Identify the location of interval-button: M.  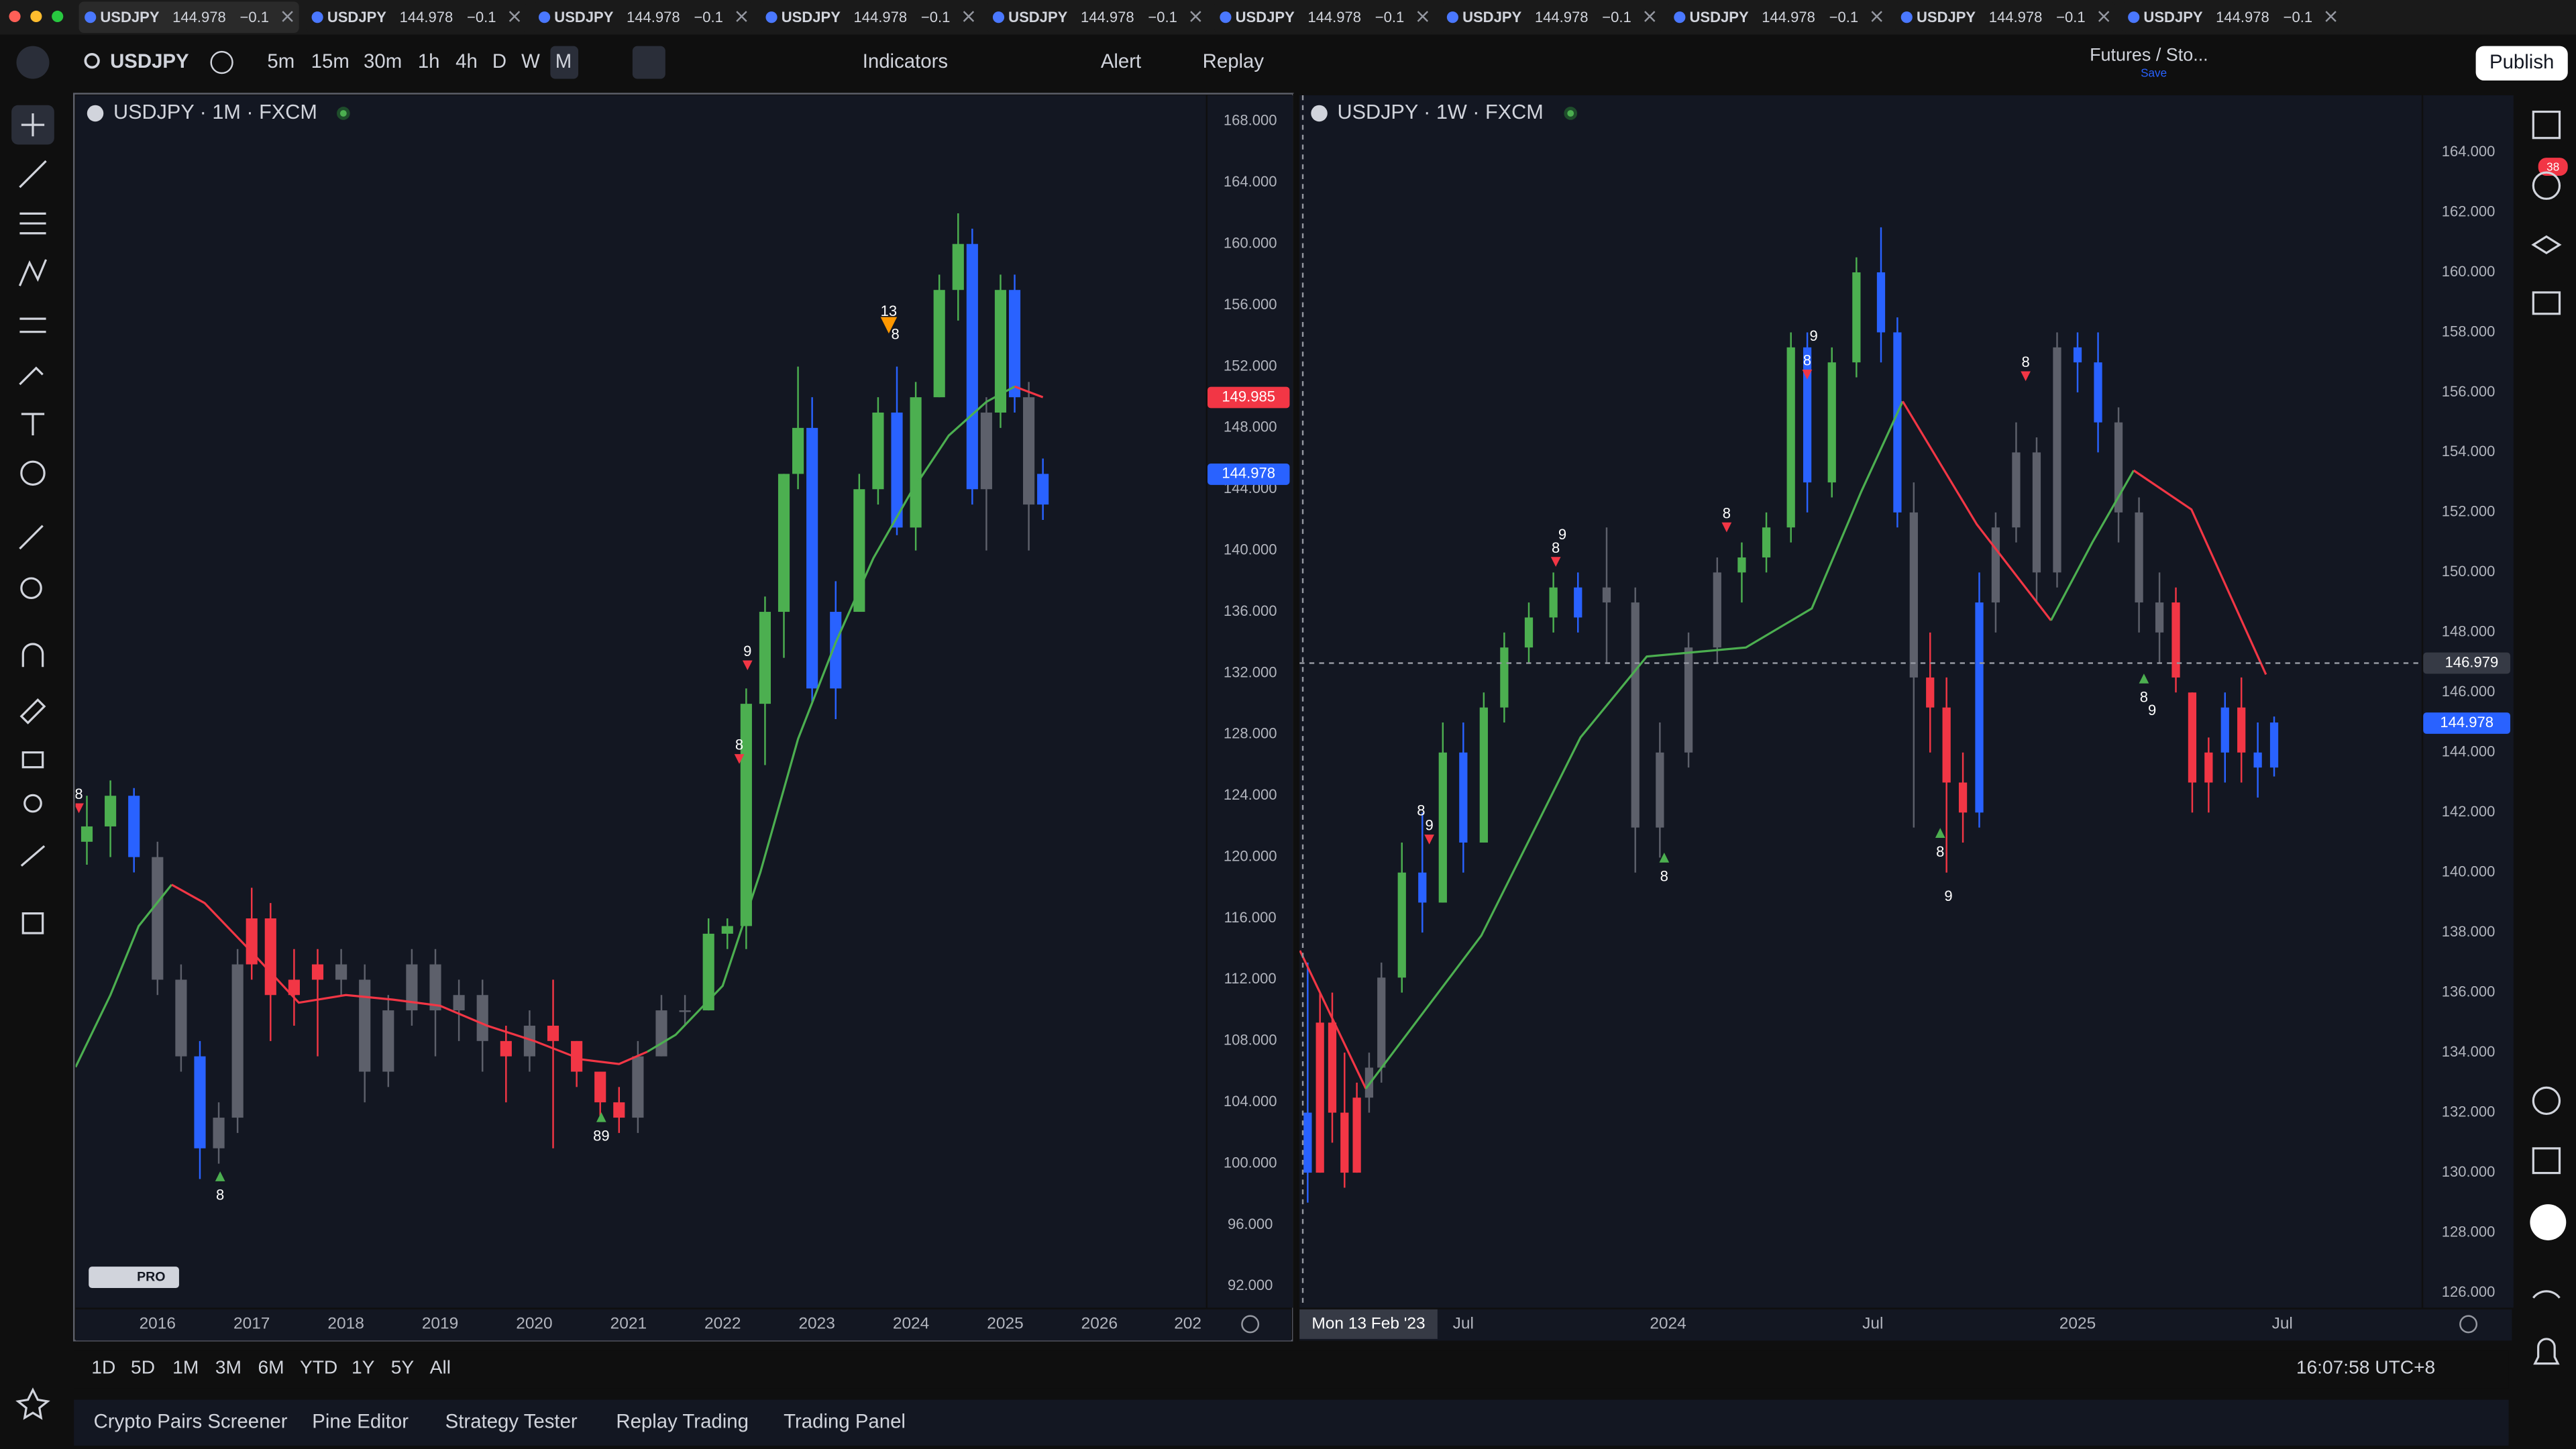
(563, 61).